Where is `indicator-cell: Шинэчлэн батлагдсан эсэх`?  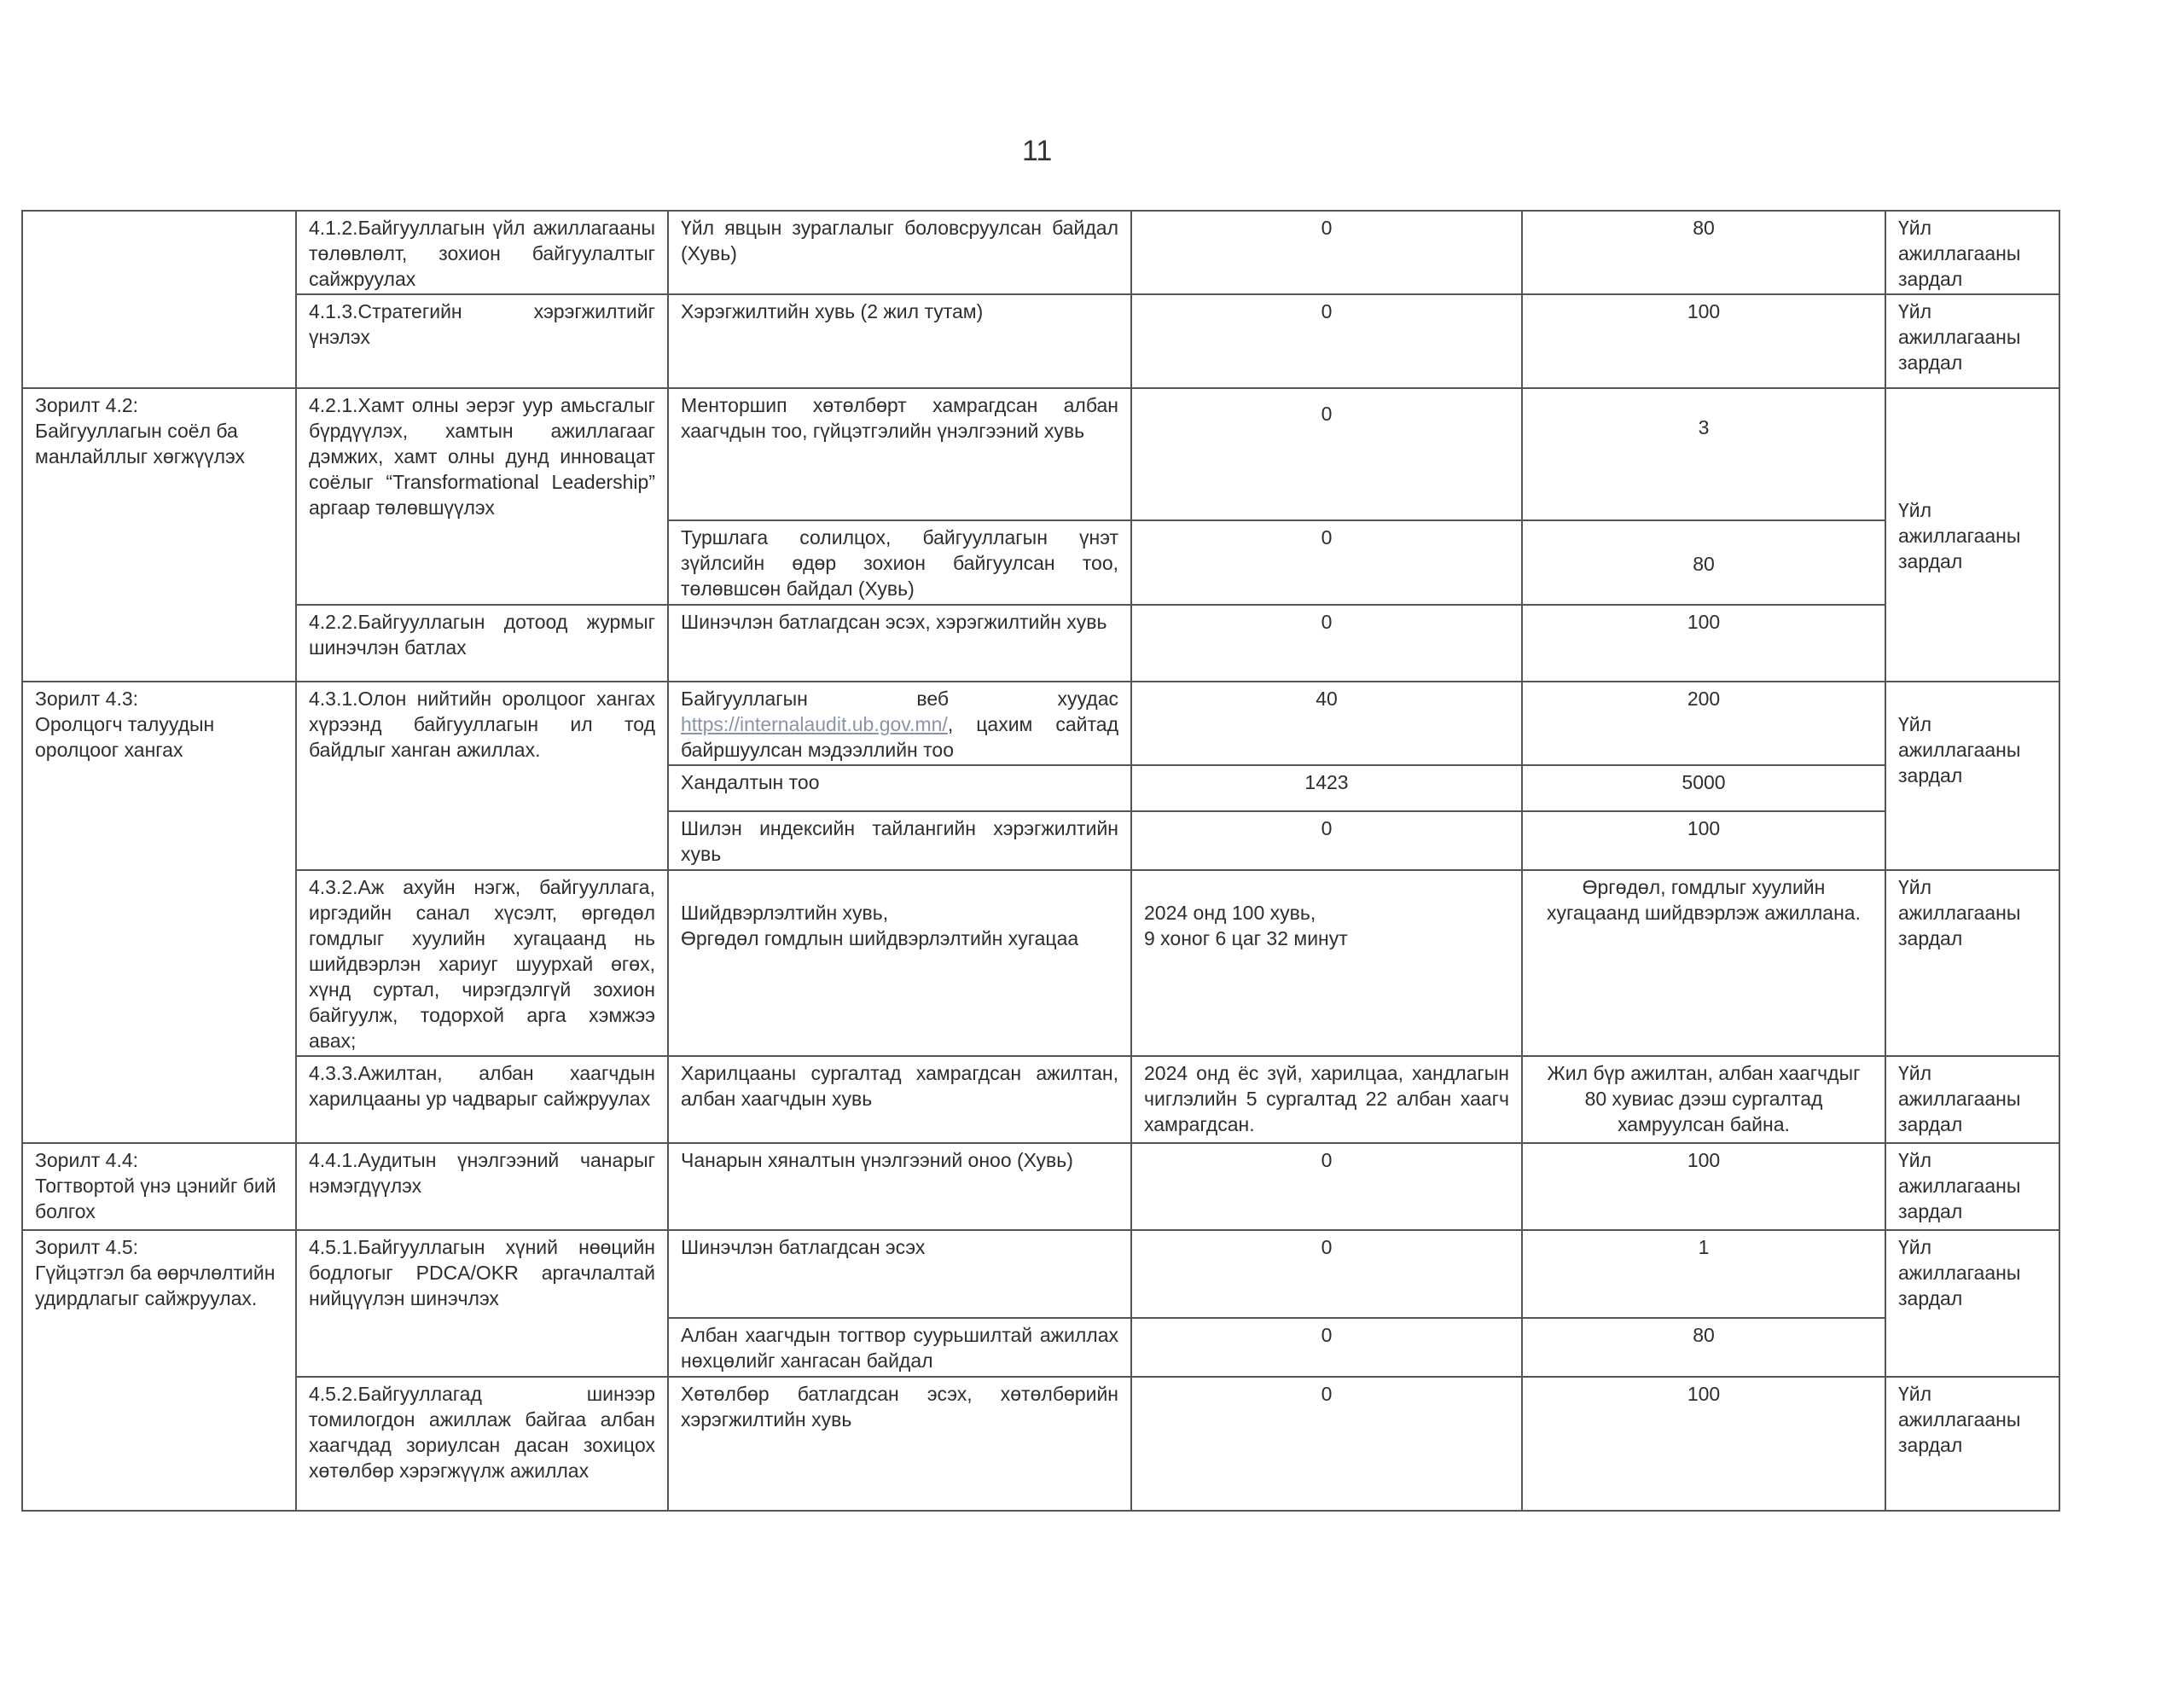
indicator-cell: Шинэчлэн батлагдсан эсэх is located at coordinates (899, 1274).